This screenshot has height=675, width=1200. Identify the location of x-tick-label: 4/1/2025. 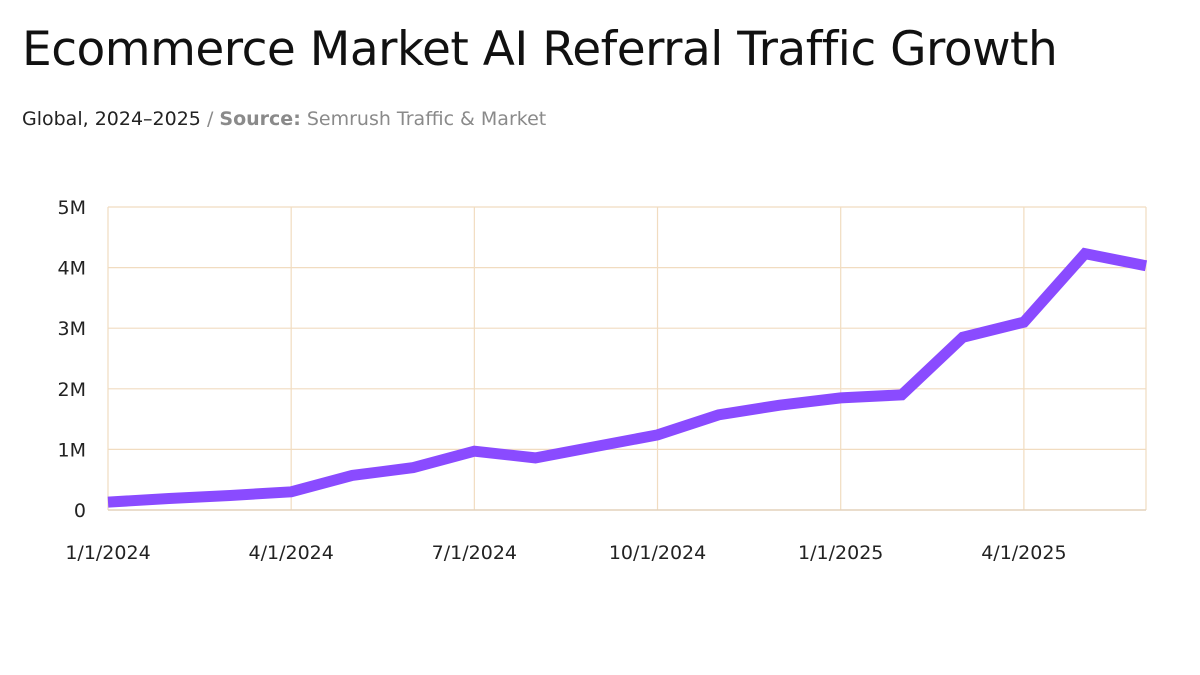
(1023, 553).